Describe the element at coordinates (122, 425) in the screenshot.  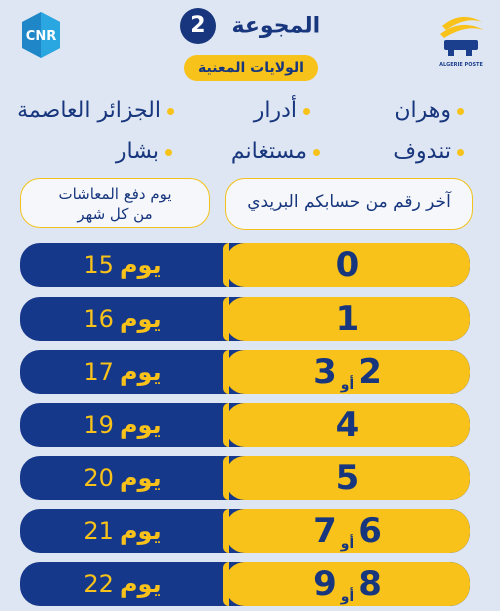
I see `payment-day-cell: يوم19` at that location.